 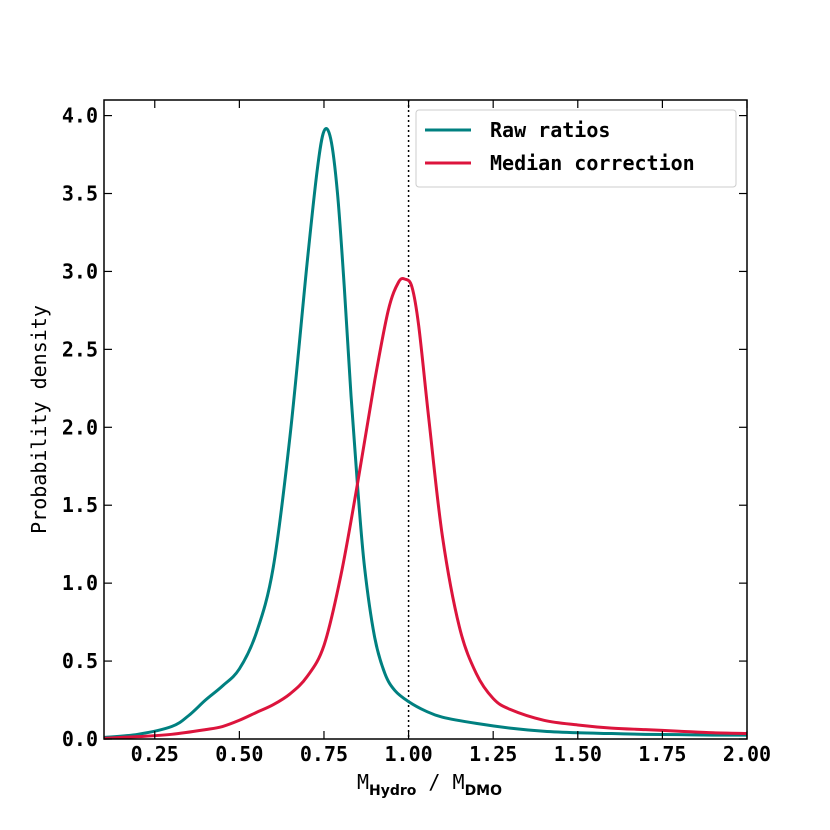 I want to click on y-axis-title: Probability density, so click(x=39, y=419).